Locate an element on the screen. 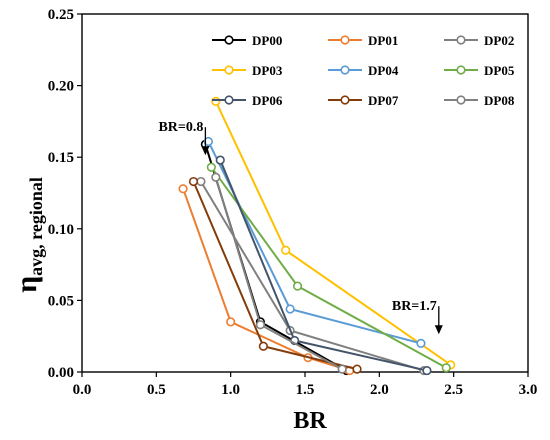 The image size is (550, 440). x-tick-label: 3.0 is located at coordinates (528, 390).